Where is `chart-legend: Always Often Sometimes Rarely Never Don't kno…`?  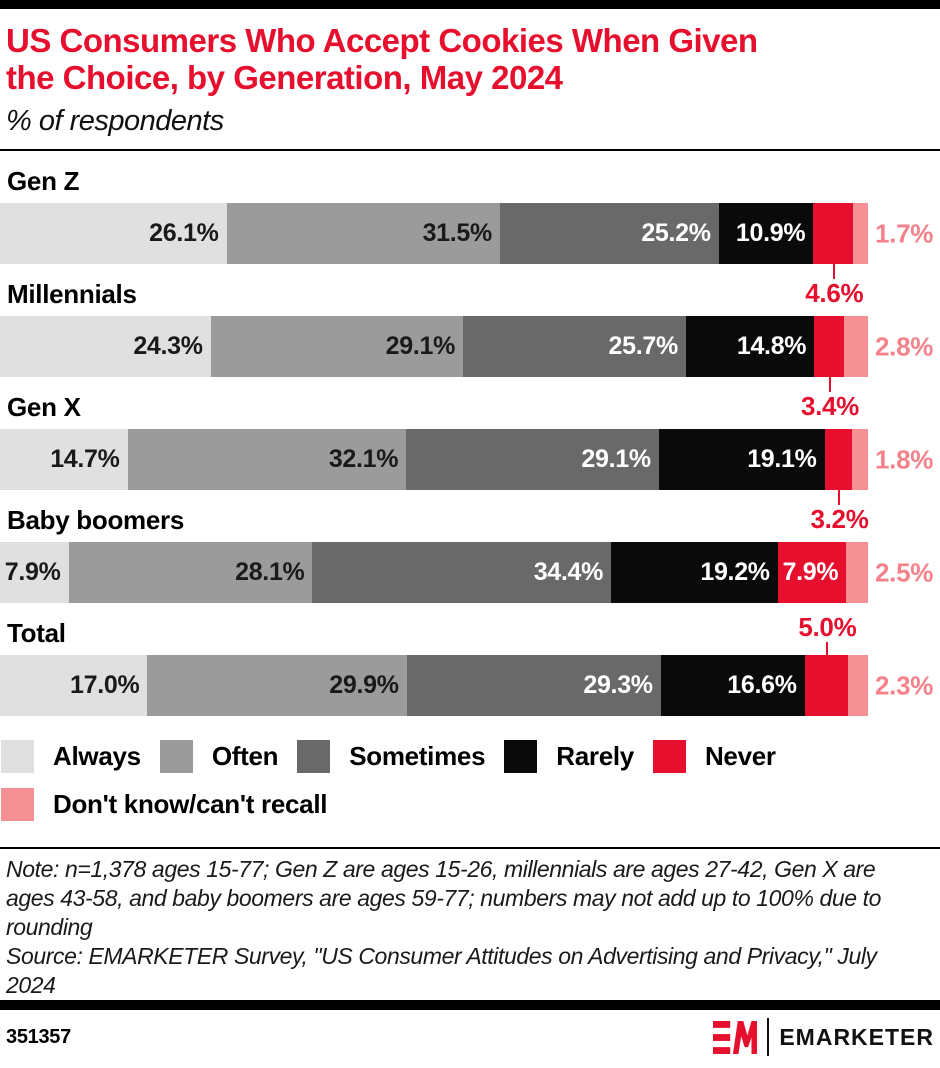 chart-legend: Always Often Sometimes Rarely Never Don't kno… is located at coordinates (470, 780).